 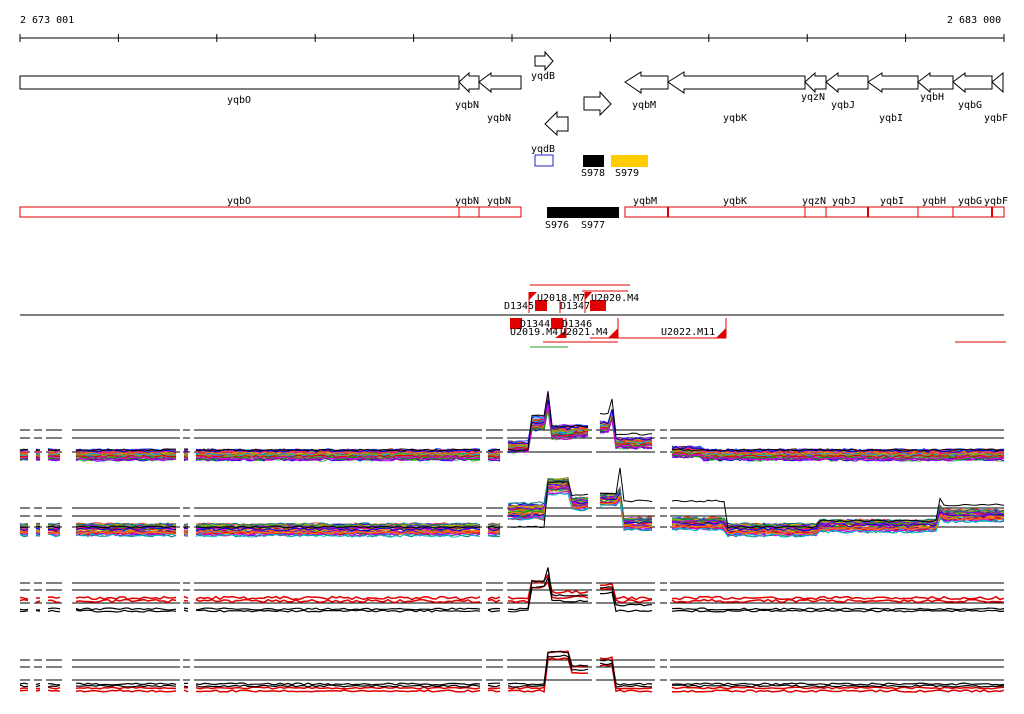 What do you see at coordinates (629, 161) in the screenshot?
I see `segment-S979` at bounding box center [629, 161].